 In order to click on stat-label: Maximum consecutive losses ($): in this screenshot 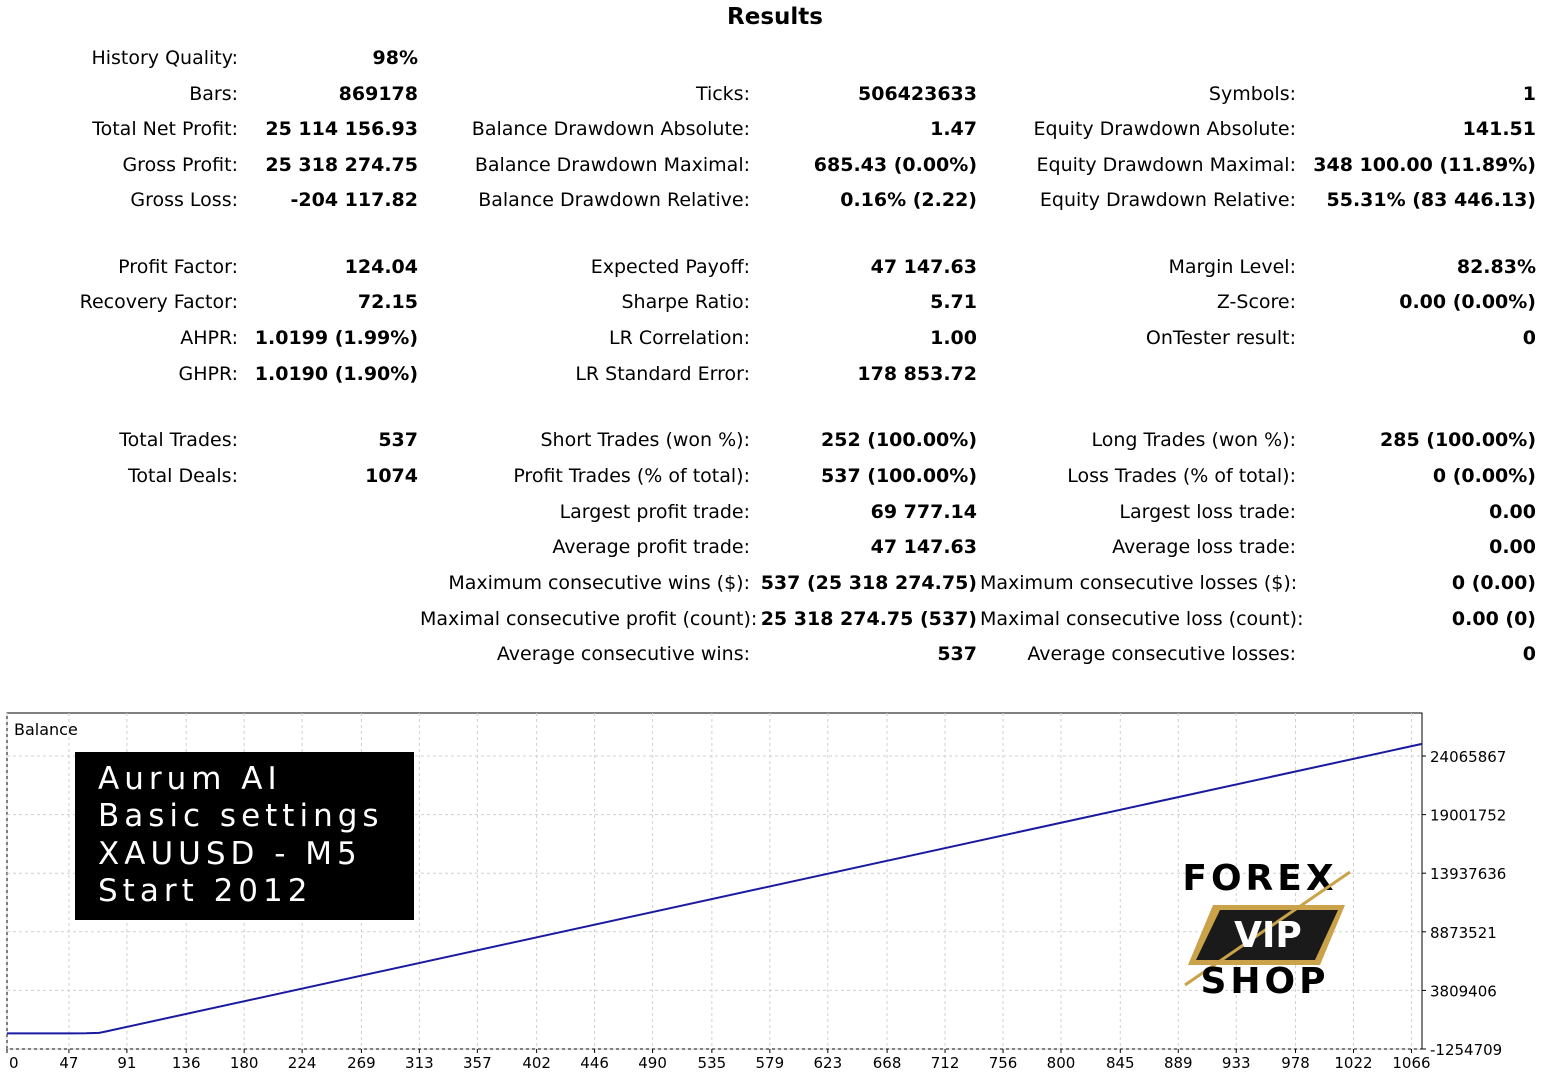, I will do `click(1139, 583)`.